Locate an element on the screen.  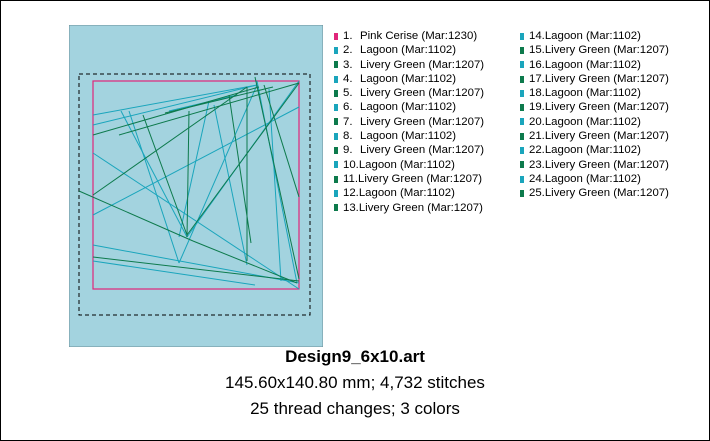
thread-number: 17. is located at coordinates (537, 78).